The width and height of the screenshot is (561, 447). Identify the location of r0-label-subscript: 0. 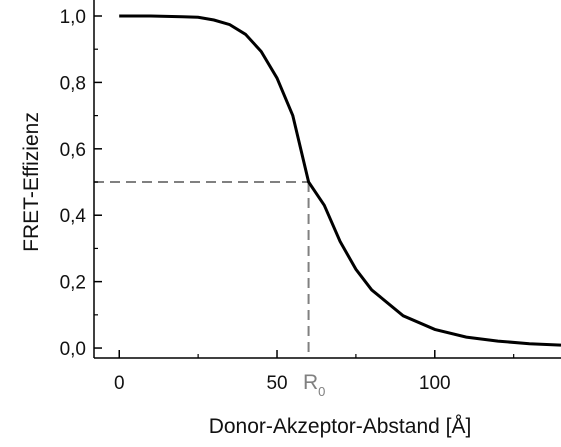
(321, 391).